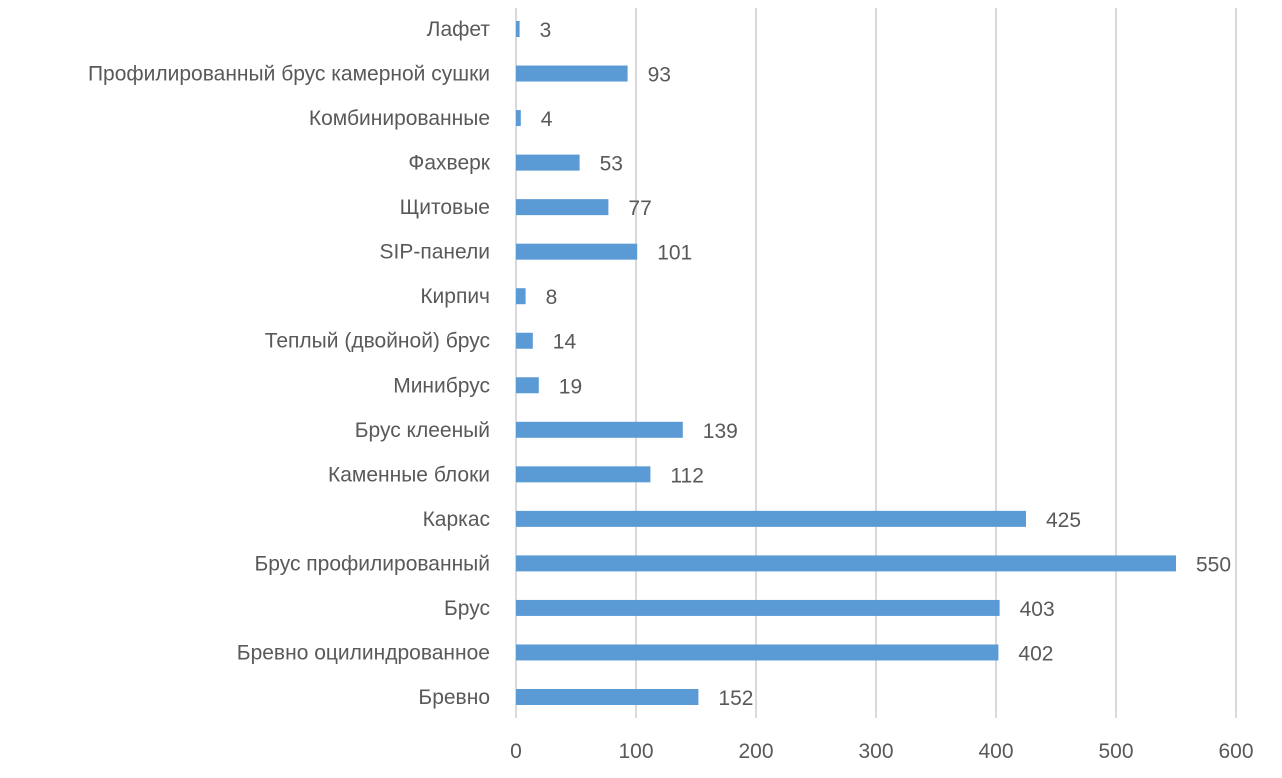  What do you see at coordinates (289, 74) in the screenshot?
I see `category-label: Профилированный брус камерной сушки` at bounding box center [289, 74].